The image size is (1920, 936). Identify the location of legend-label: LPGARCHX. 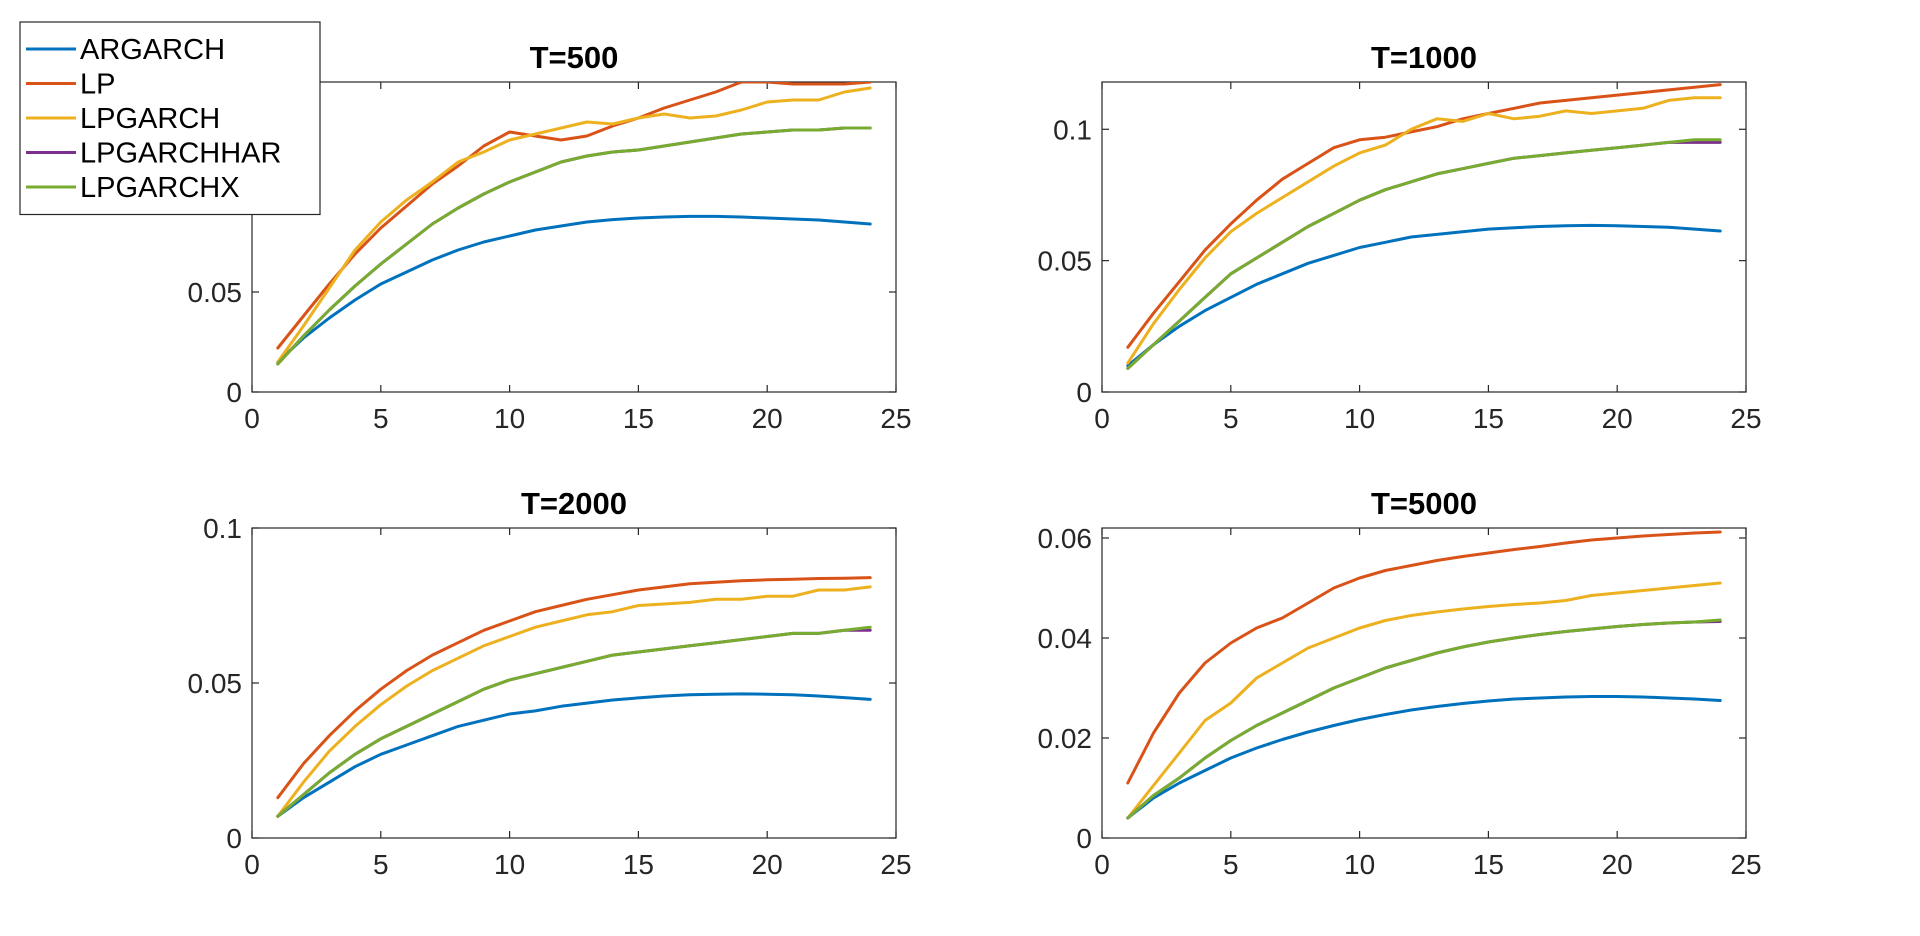
(160, 188).